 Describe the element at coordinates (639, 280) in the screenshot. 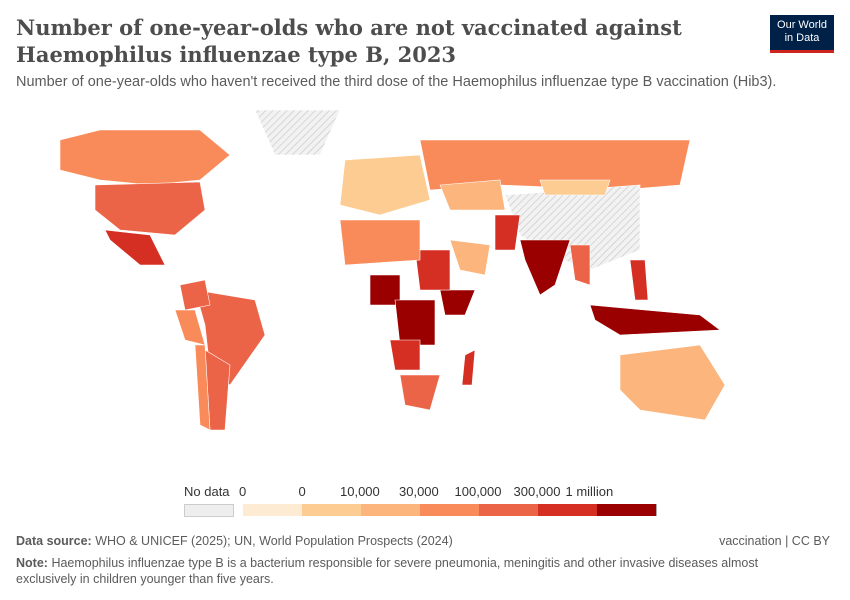

I see `region-philippines` at that location.